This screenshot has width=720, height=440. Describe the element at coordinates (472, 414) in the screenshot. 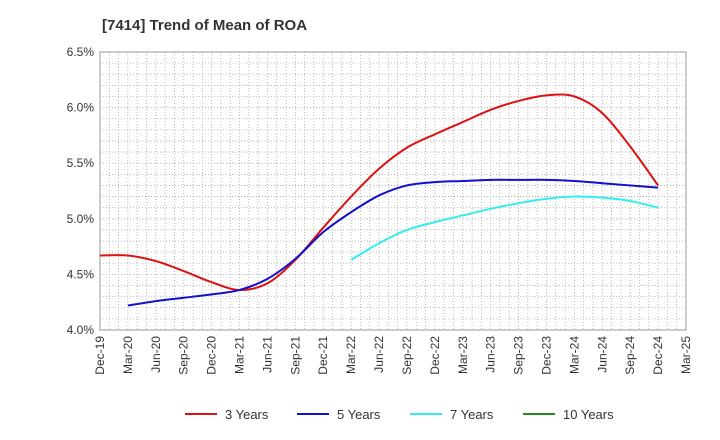

I see `legend-label: 7 Years` at that location.